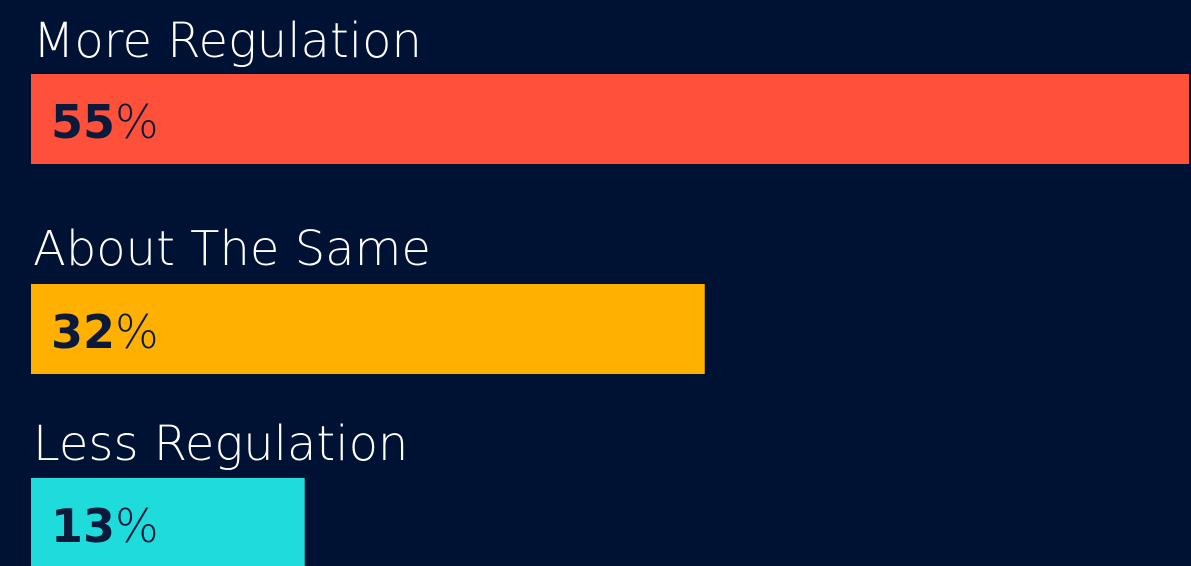  Describe the element at coordinates (232, 249) in the screenshot. I see `category-label: About The Same` at that location.